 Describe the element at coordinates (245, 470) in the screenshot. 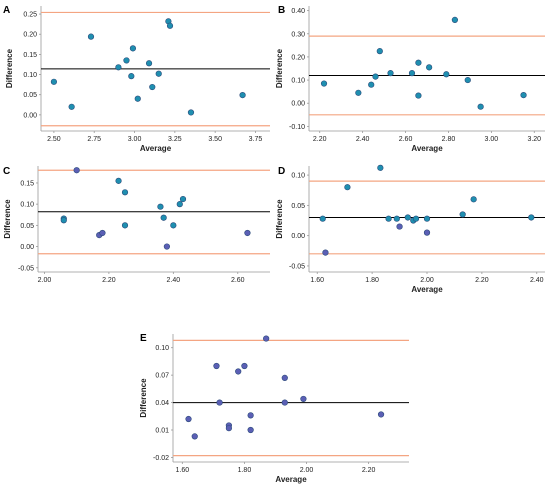

I see `x-tick-label: 1.80` at that location.